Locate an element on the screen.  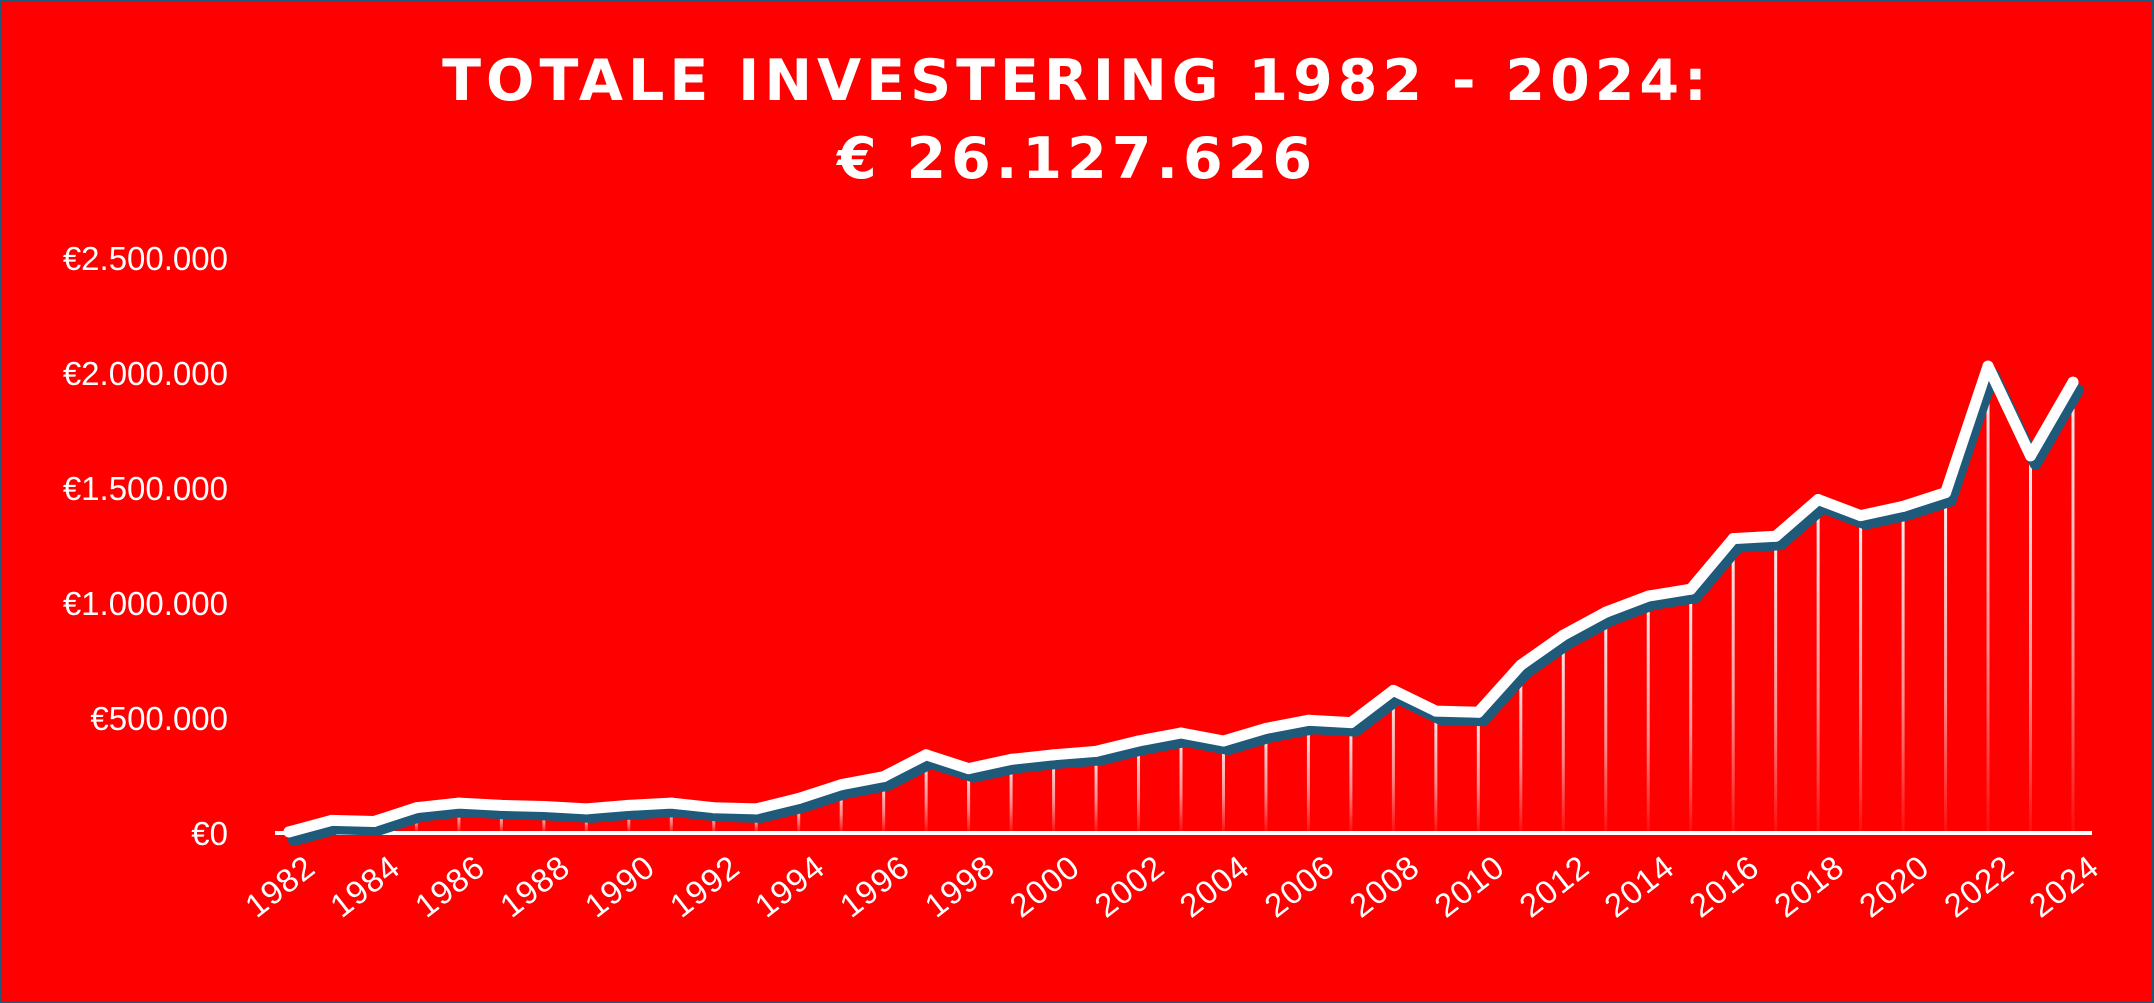
x-tick-label: 2020 is located at coordinates (1894, 886).